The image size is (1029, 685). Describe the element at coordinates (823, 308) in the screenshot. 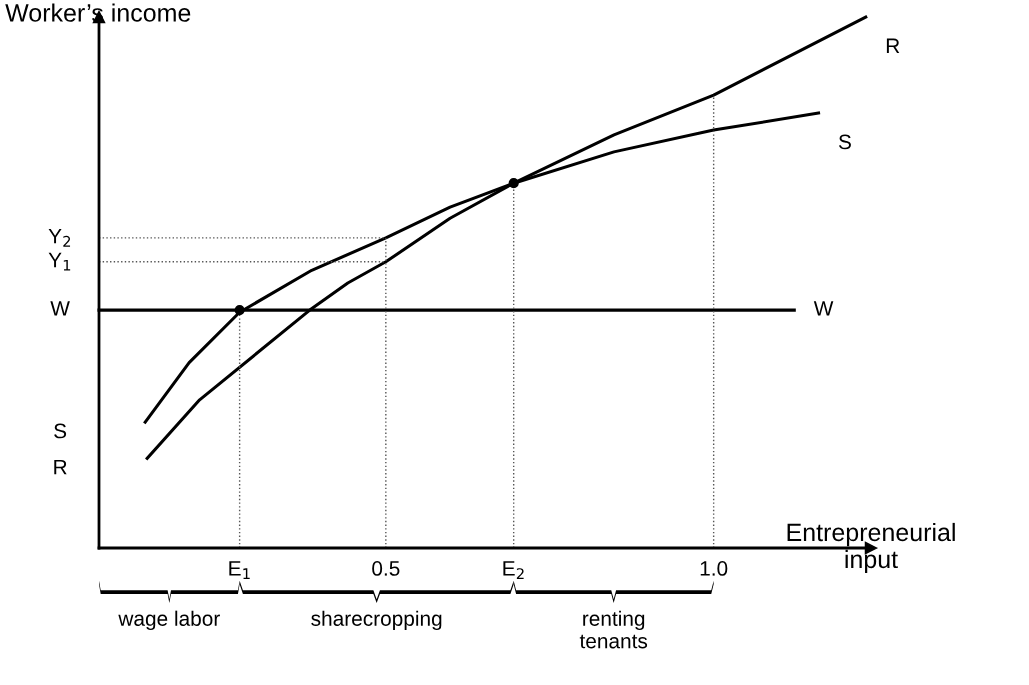

I see `series-label: W` at that location.